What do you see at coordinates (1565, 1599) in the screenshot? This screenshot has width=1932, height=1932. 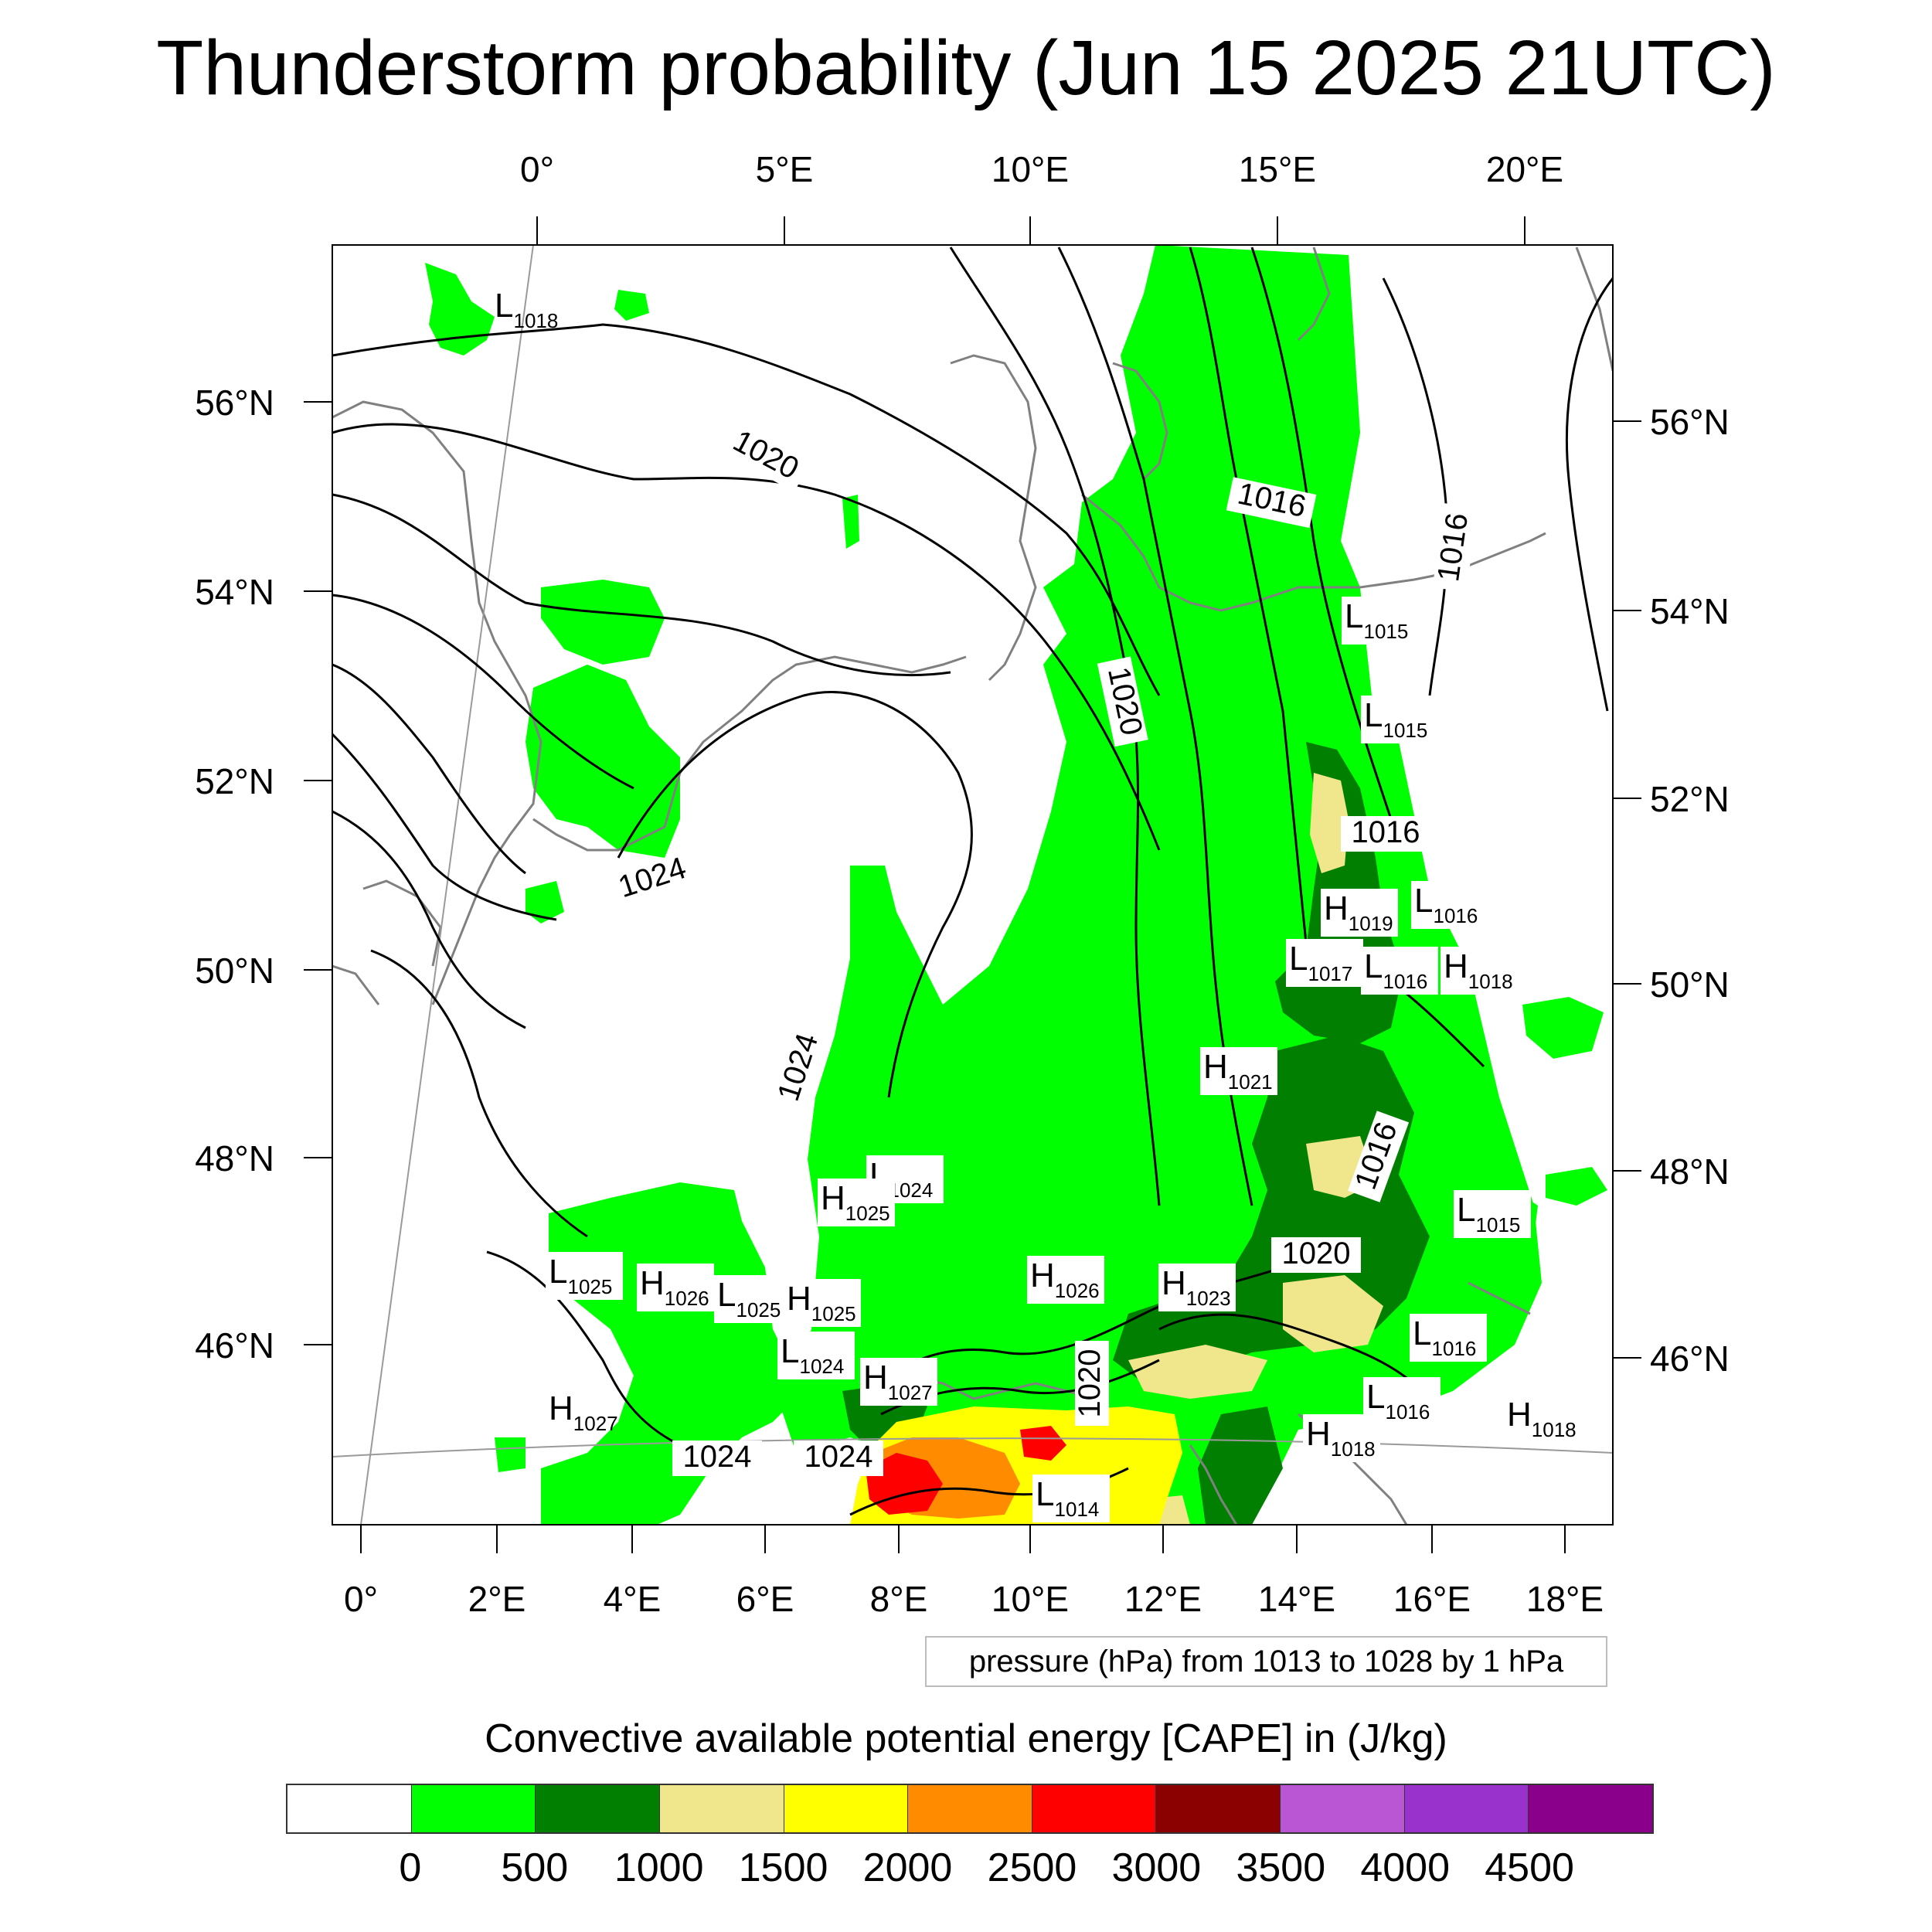 I see `bottom-lon-label: 18°E` at bounding box center [1565, 1599].